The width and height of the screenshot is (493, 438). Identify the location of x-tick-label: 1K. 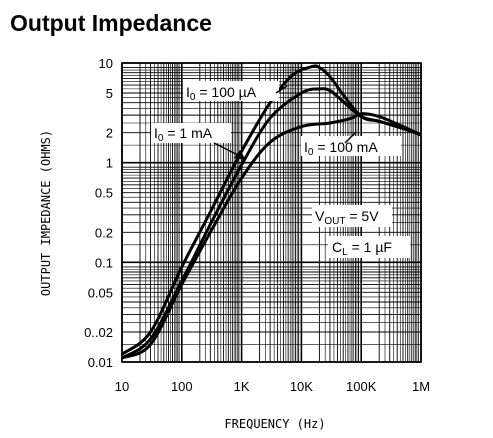
(242, 386).